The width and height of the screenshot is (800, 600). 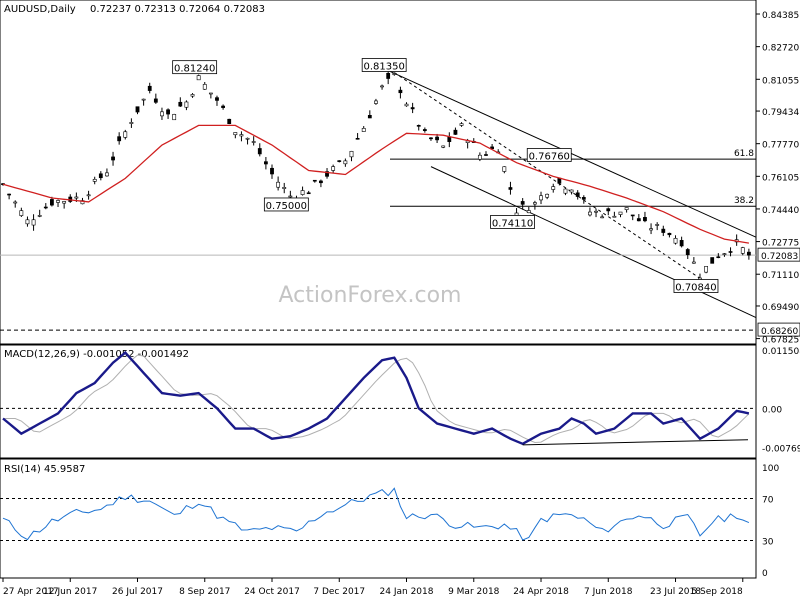 I want to click on candle-113-body, so click(x=693, y=262).